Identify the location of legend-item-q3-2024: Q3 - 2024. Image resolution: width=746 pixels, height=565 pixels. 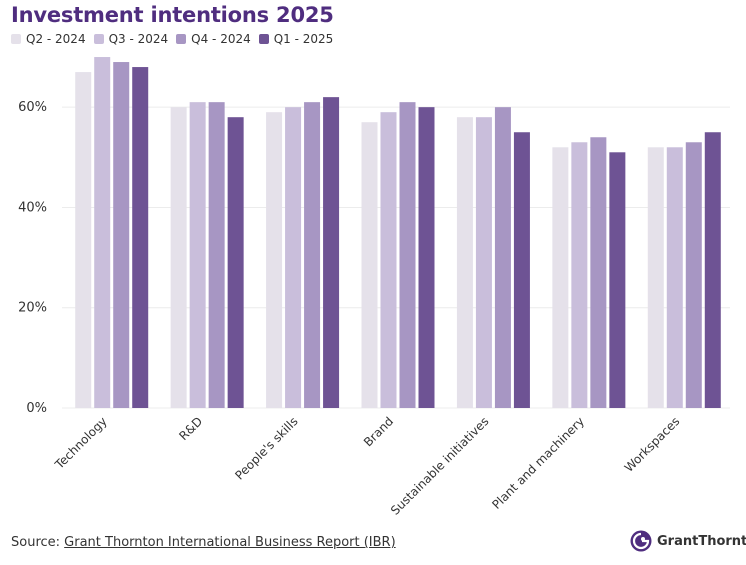
(131, 39).